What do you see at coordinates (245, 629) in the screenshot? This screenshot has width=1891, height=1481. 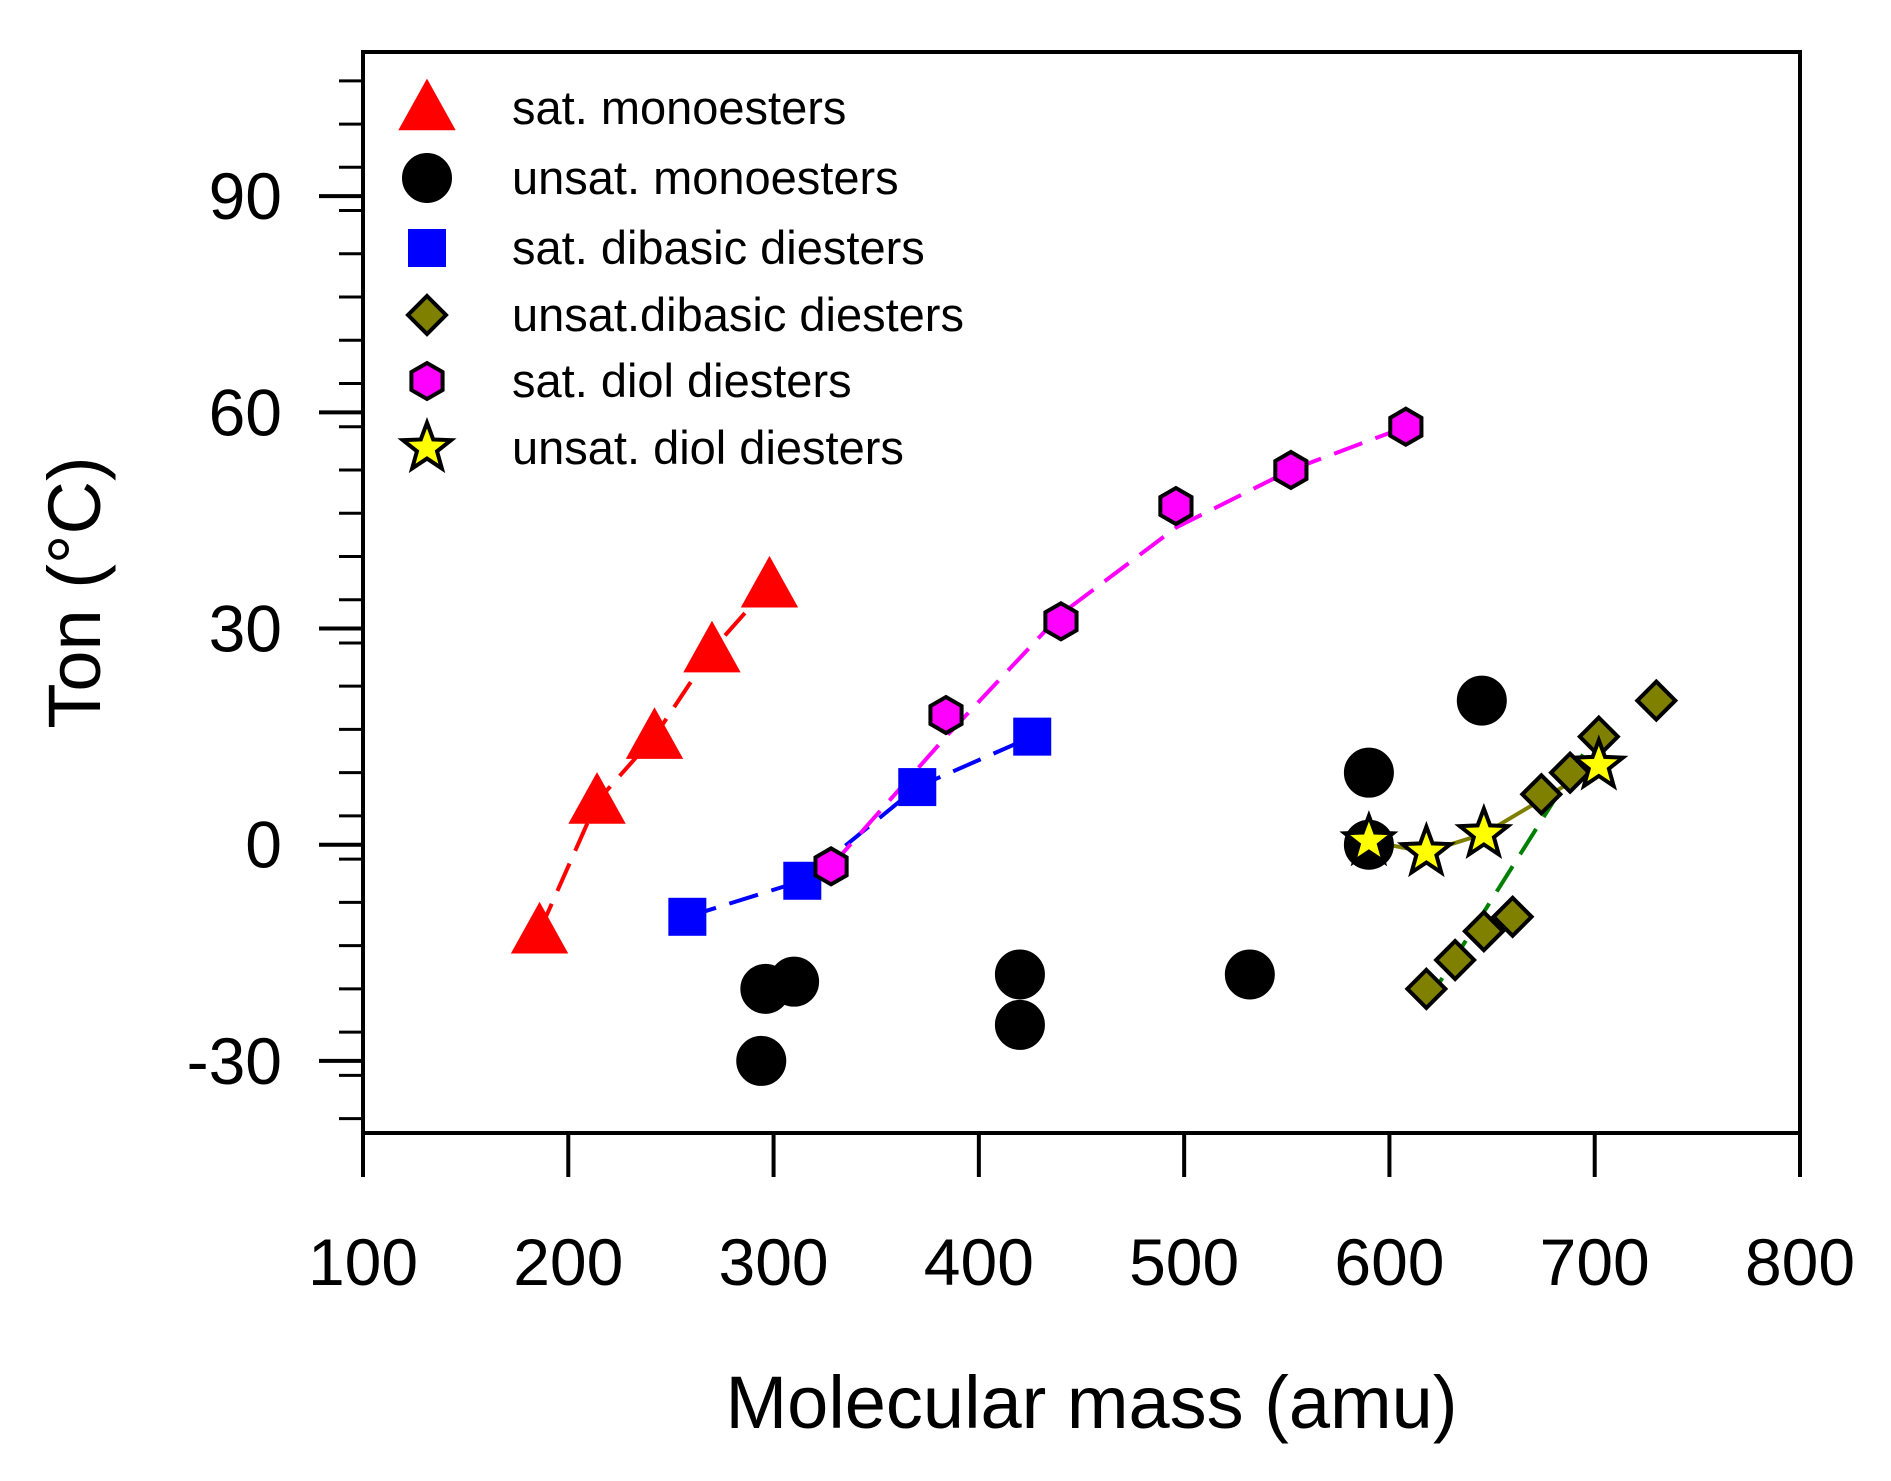 I see `y-tick-label: 30` at bounding box center [245, 629].